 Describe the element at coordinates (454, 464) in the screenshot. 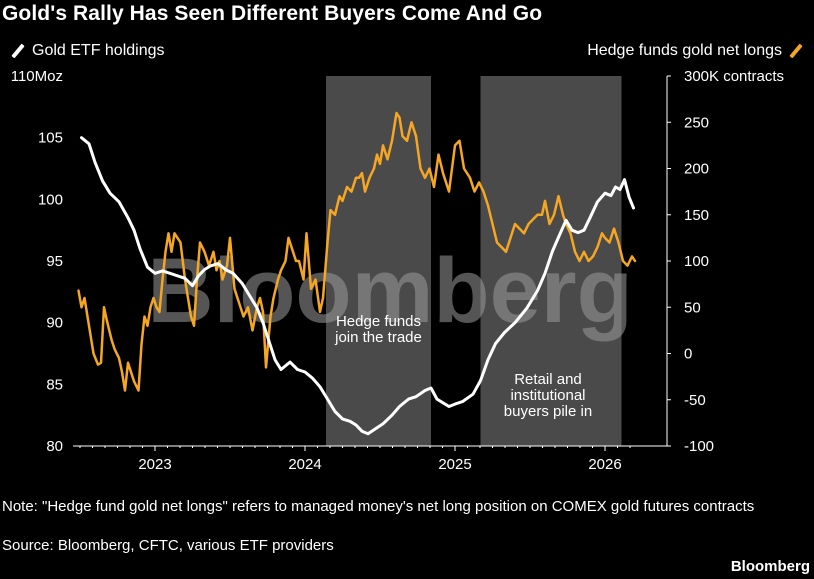

I see `x-tick-label-2: 2025` at that location.